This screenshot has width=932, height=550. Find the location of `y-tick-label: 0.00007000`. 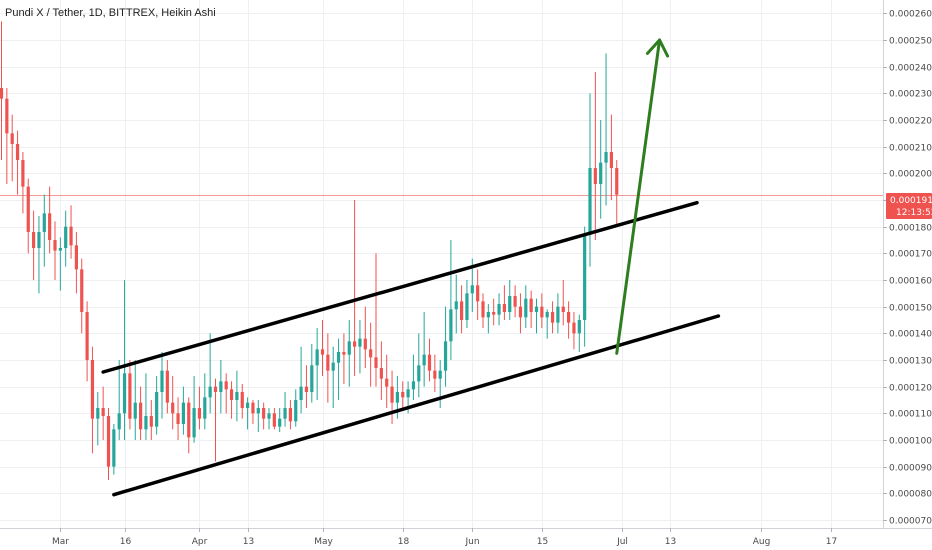

y-tick-label: 0.00007000 is located at coordinates (910, 522).